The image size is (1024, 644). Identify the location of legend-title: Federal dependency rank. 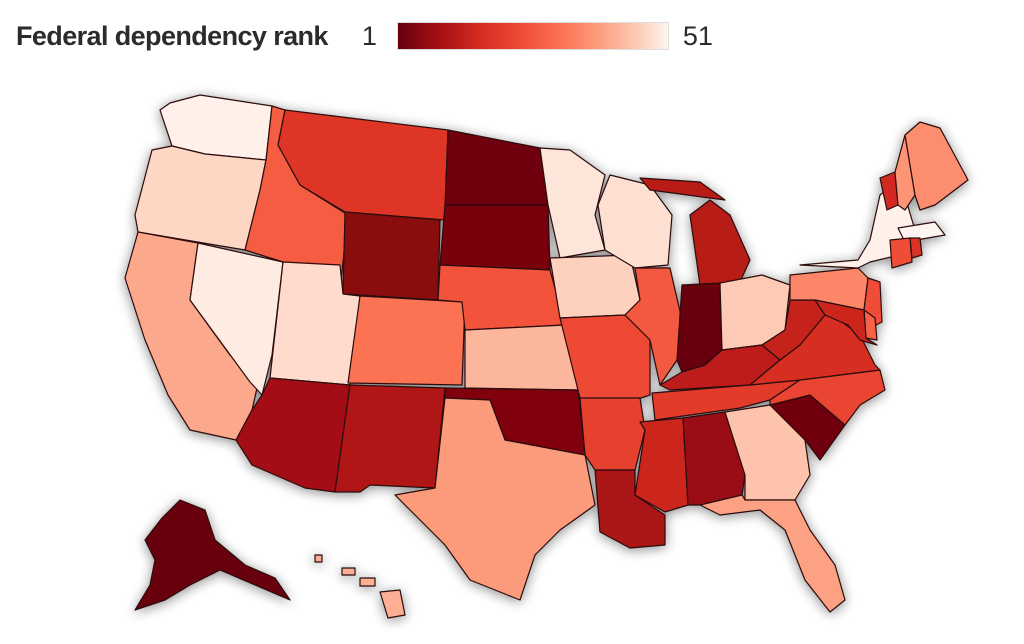
(172, 35).